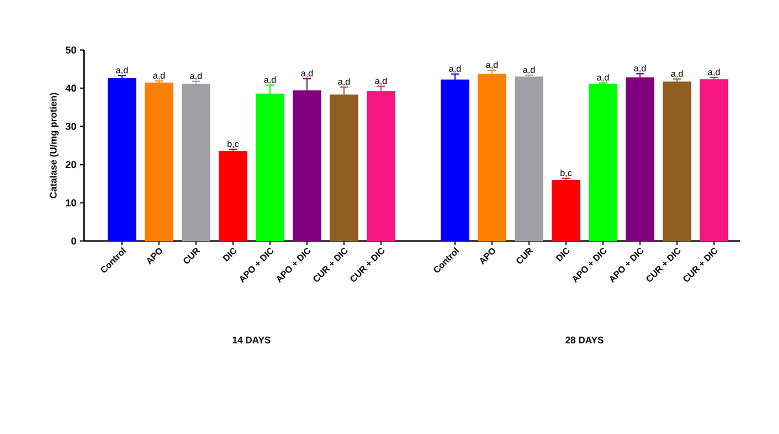  What do you see at coordinates (71, 126) in the screenshot?
I see `y-tick-label: 30` at bounding box center [71, 126].